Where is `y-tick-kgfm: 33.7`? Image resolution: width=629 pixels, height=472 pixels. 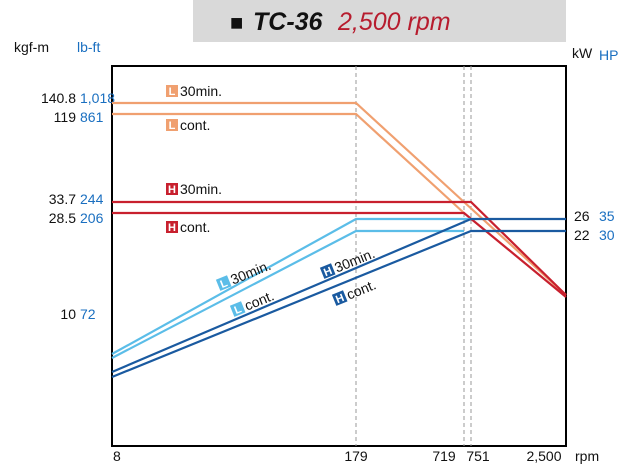
y-tick-kgfm: 33.7 is located at coordinates (62, 199).